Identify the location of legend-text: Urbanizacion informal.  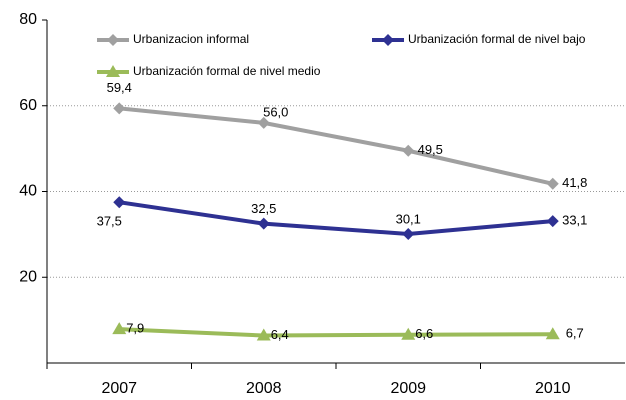
(191, 39).